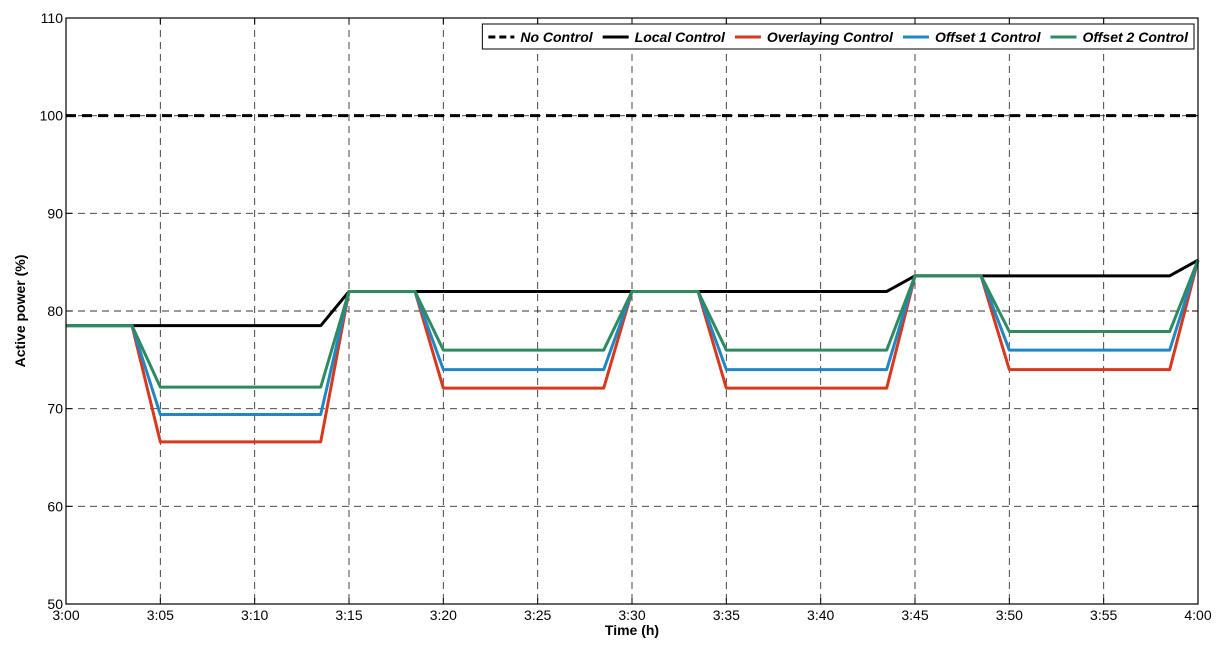  Describe the element at coordinates (20, 311) in the screenshot. I see `y-axis-label: Active power (%)` at that location.